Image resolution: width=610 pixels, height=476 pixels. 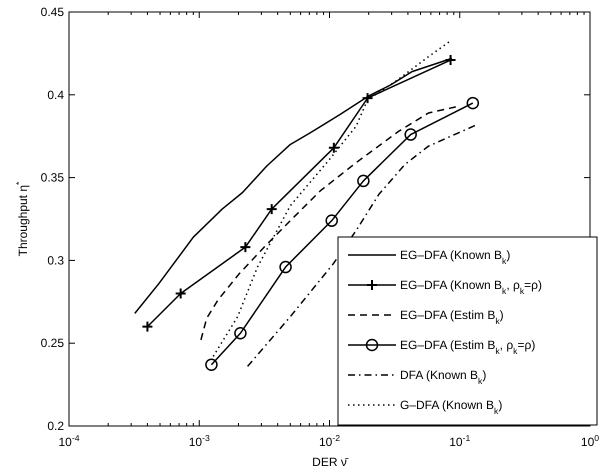 What do you see at coordinates (55, 260) in the screenshot?
I see `y-tick-label: 0.3` at bounding box center [55, 260].